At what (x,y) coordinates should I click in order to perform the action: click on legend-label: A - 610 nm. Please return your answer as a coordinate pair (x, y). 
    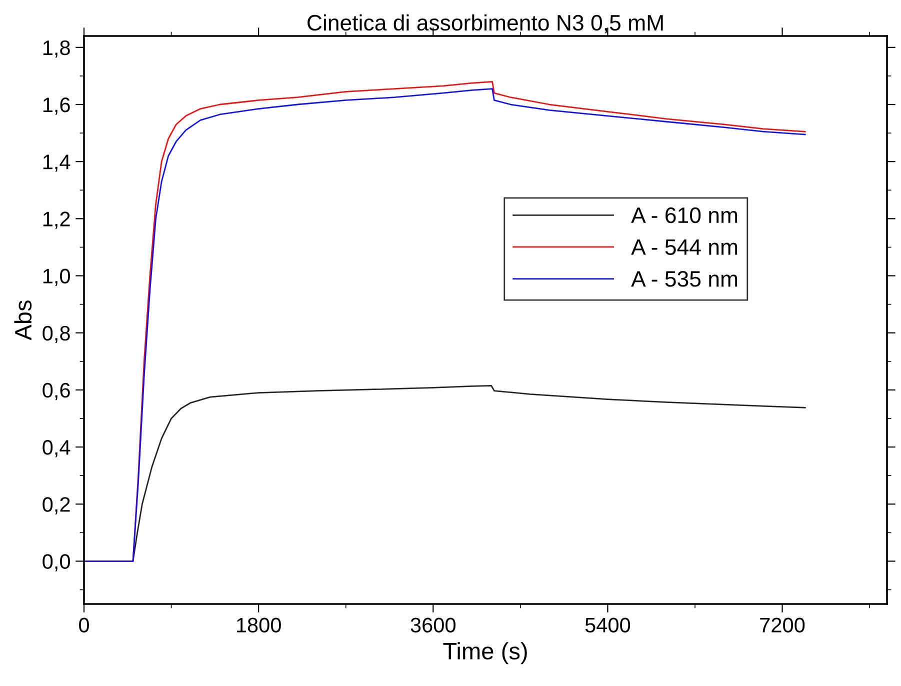
    Looking at the image, I should click on (684, 215).